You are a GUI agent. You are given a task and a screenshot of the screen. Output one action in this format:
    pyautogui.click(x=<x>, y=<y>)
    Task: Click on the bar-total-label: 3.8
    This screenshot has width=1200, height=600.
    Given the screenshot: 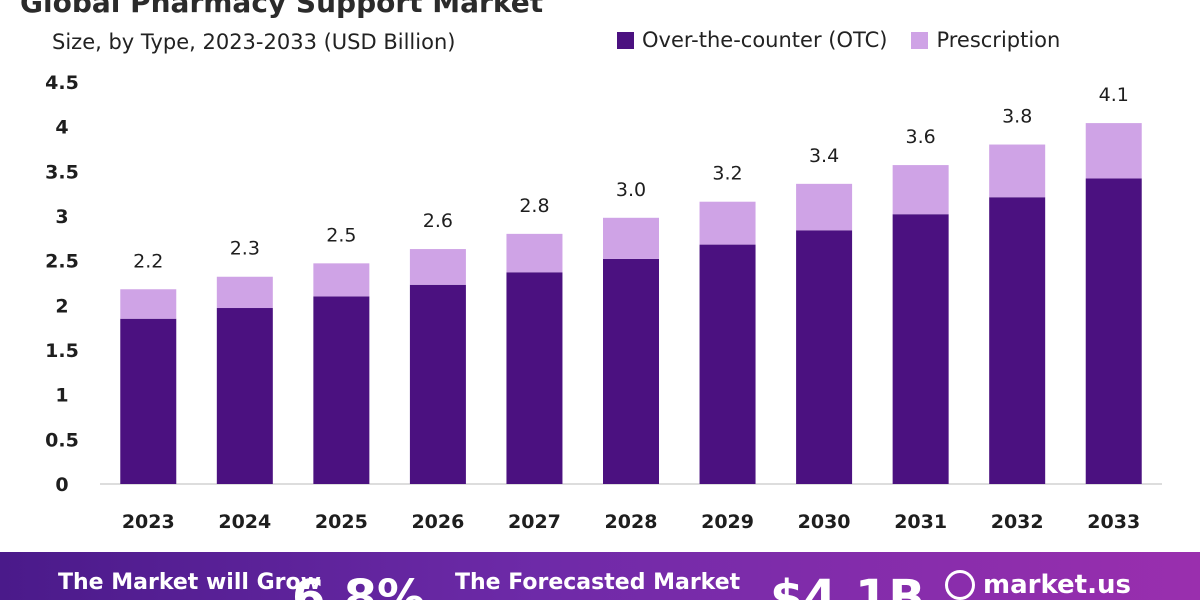 What is the action you would take?
    pyautogui.click(x=1017, y=117)
    